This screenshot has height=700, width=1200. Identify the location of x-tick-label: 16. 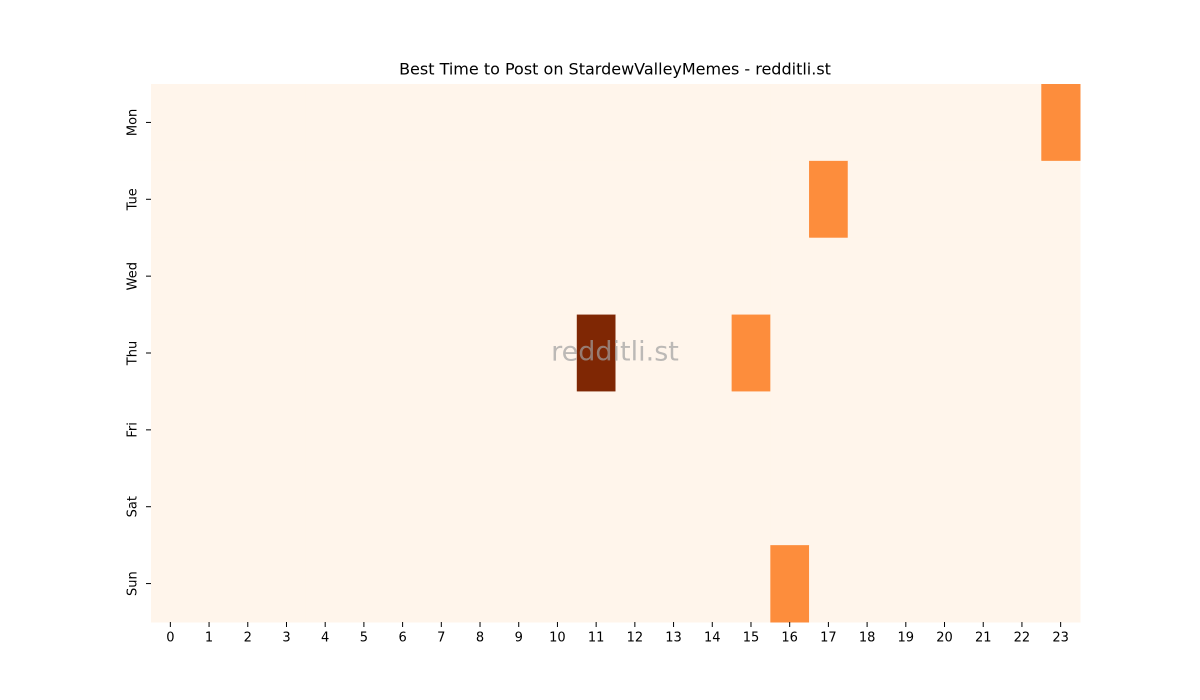
(789, 638).